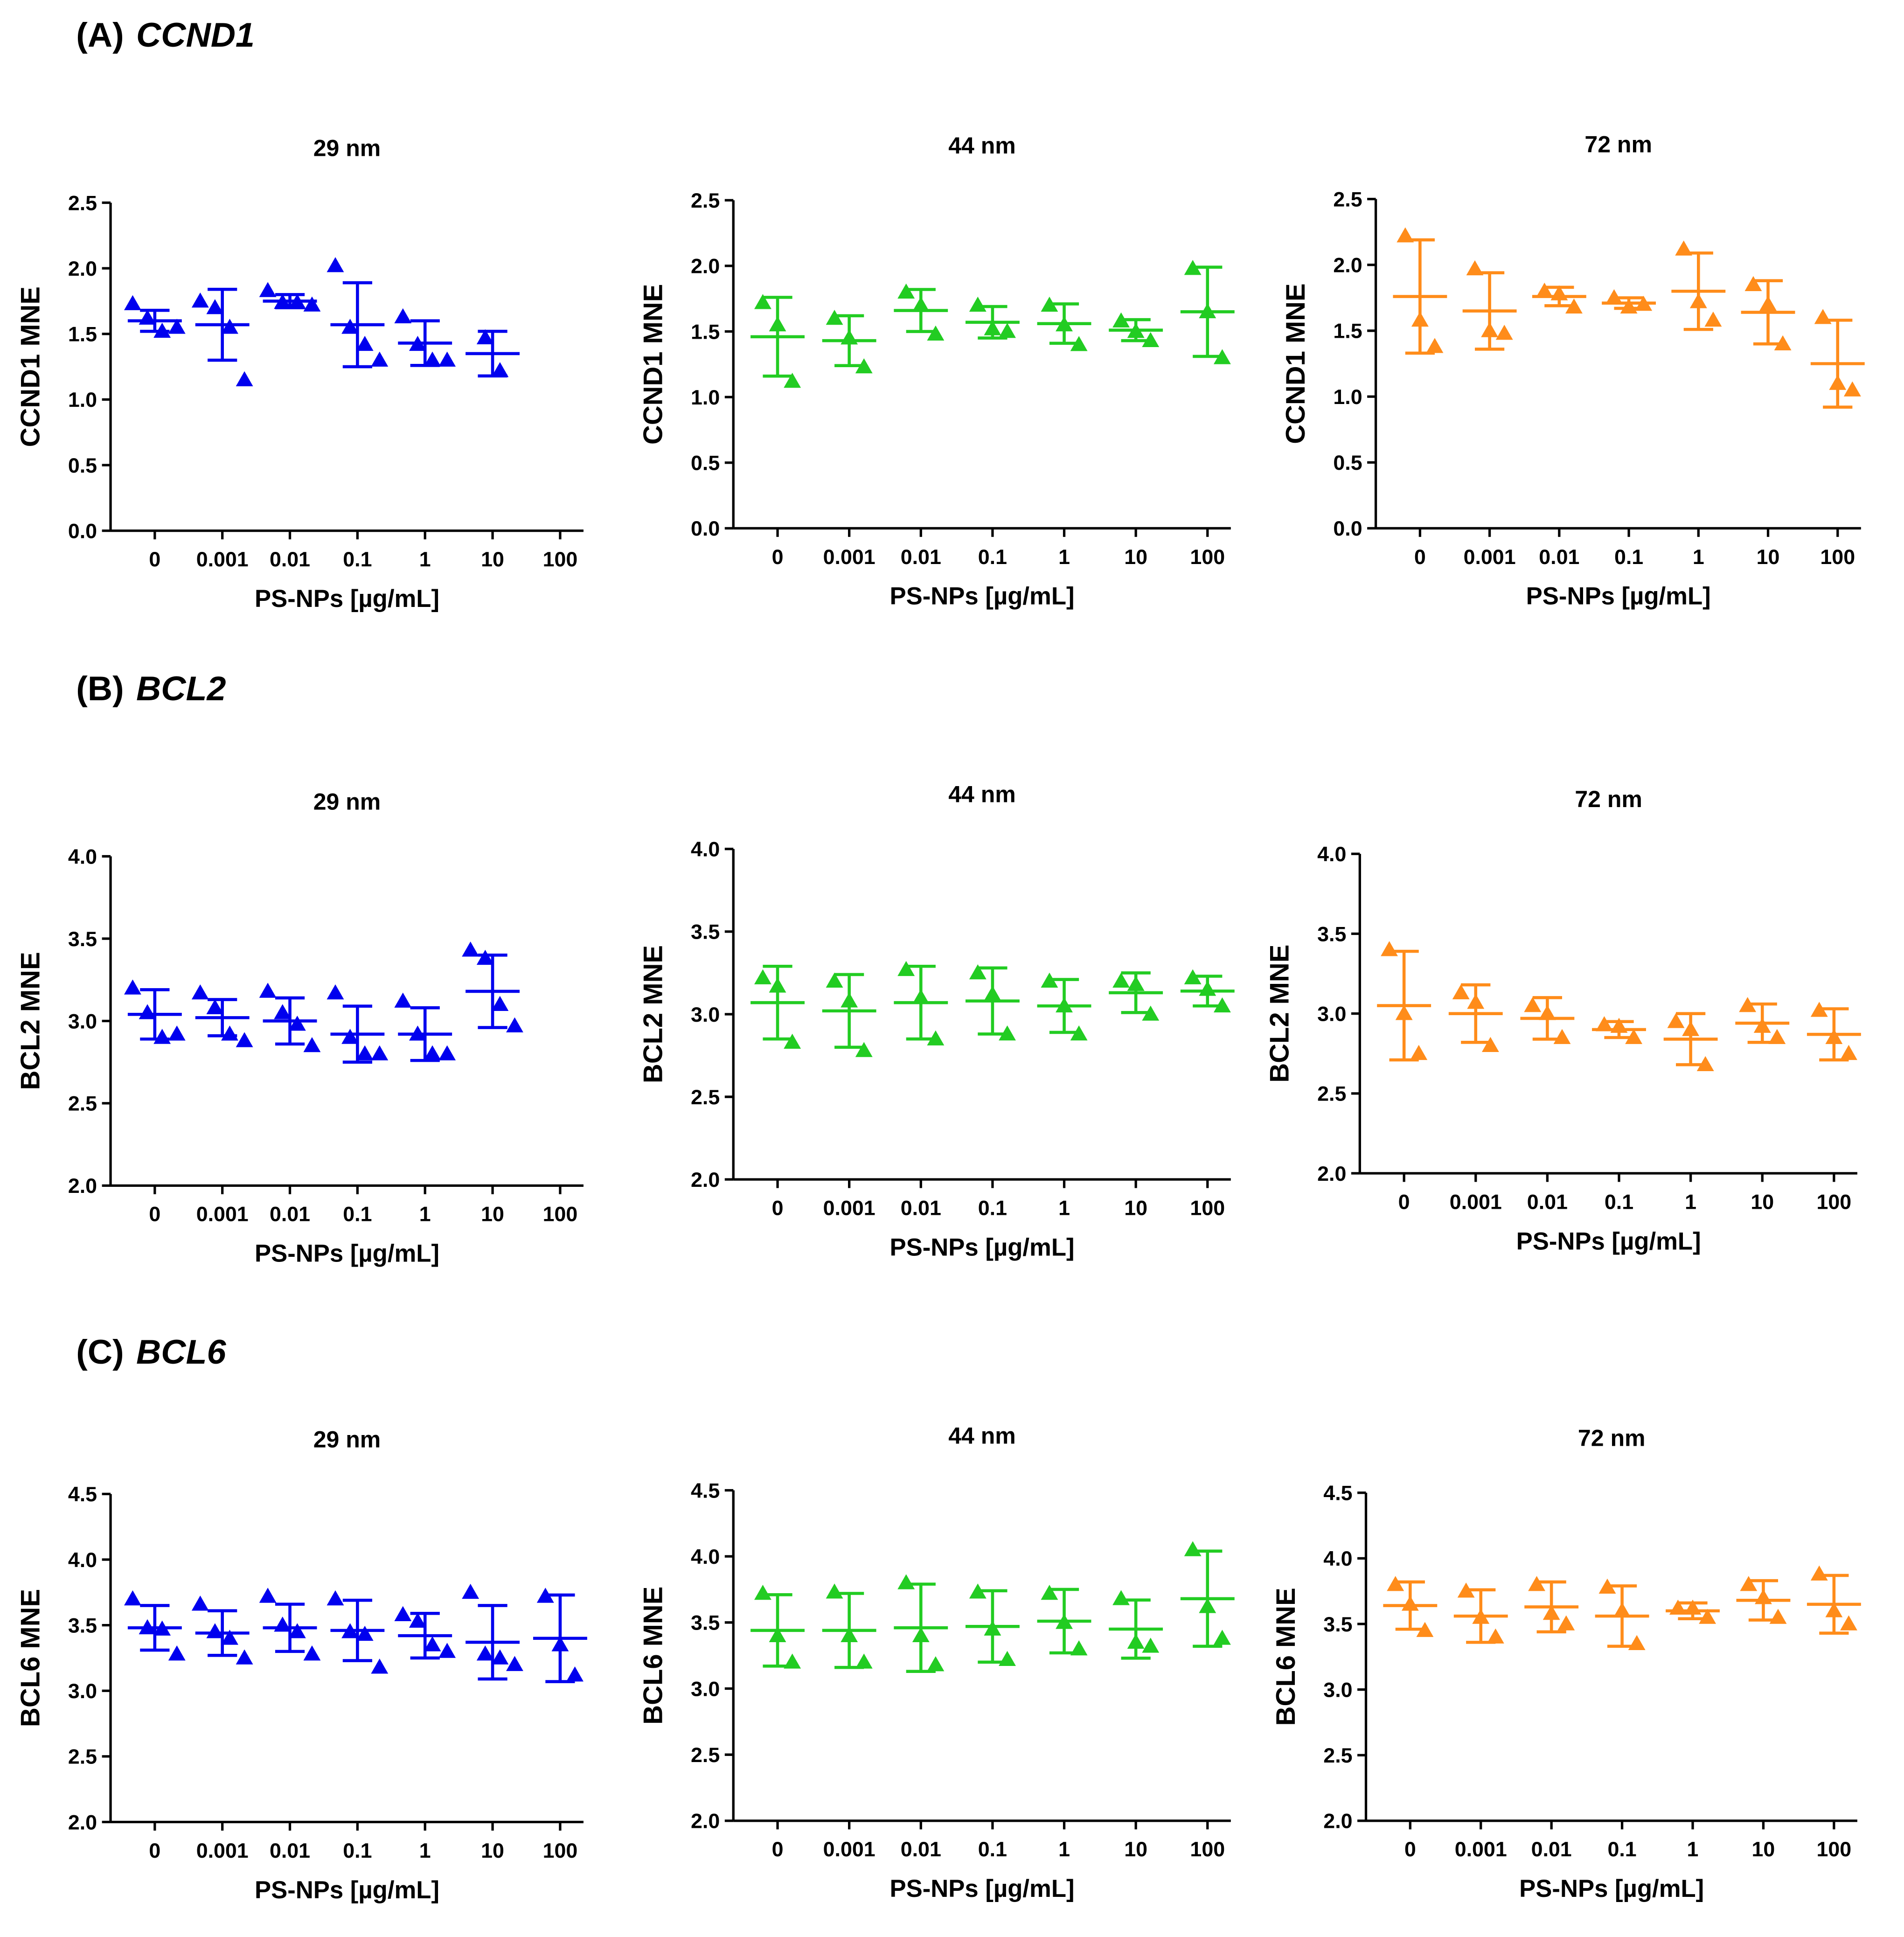  Describe the element at coordinates (100, 35) in the screenshot. I see `section-tag: (A)` at that location.